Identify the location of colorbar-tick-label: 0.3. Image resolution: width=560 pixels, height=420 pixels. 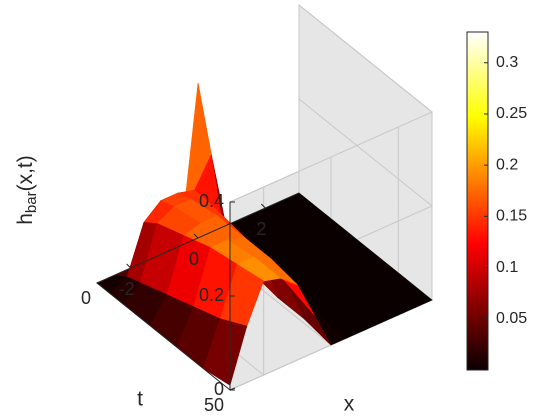
(507, 62).